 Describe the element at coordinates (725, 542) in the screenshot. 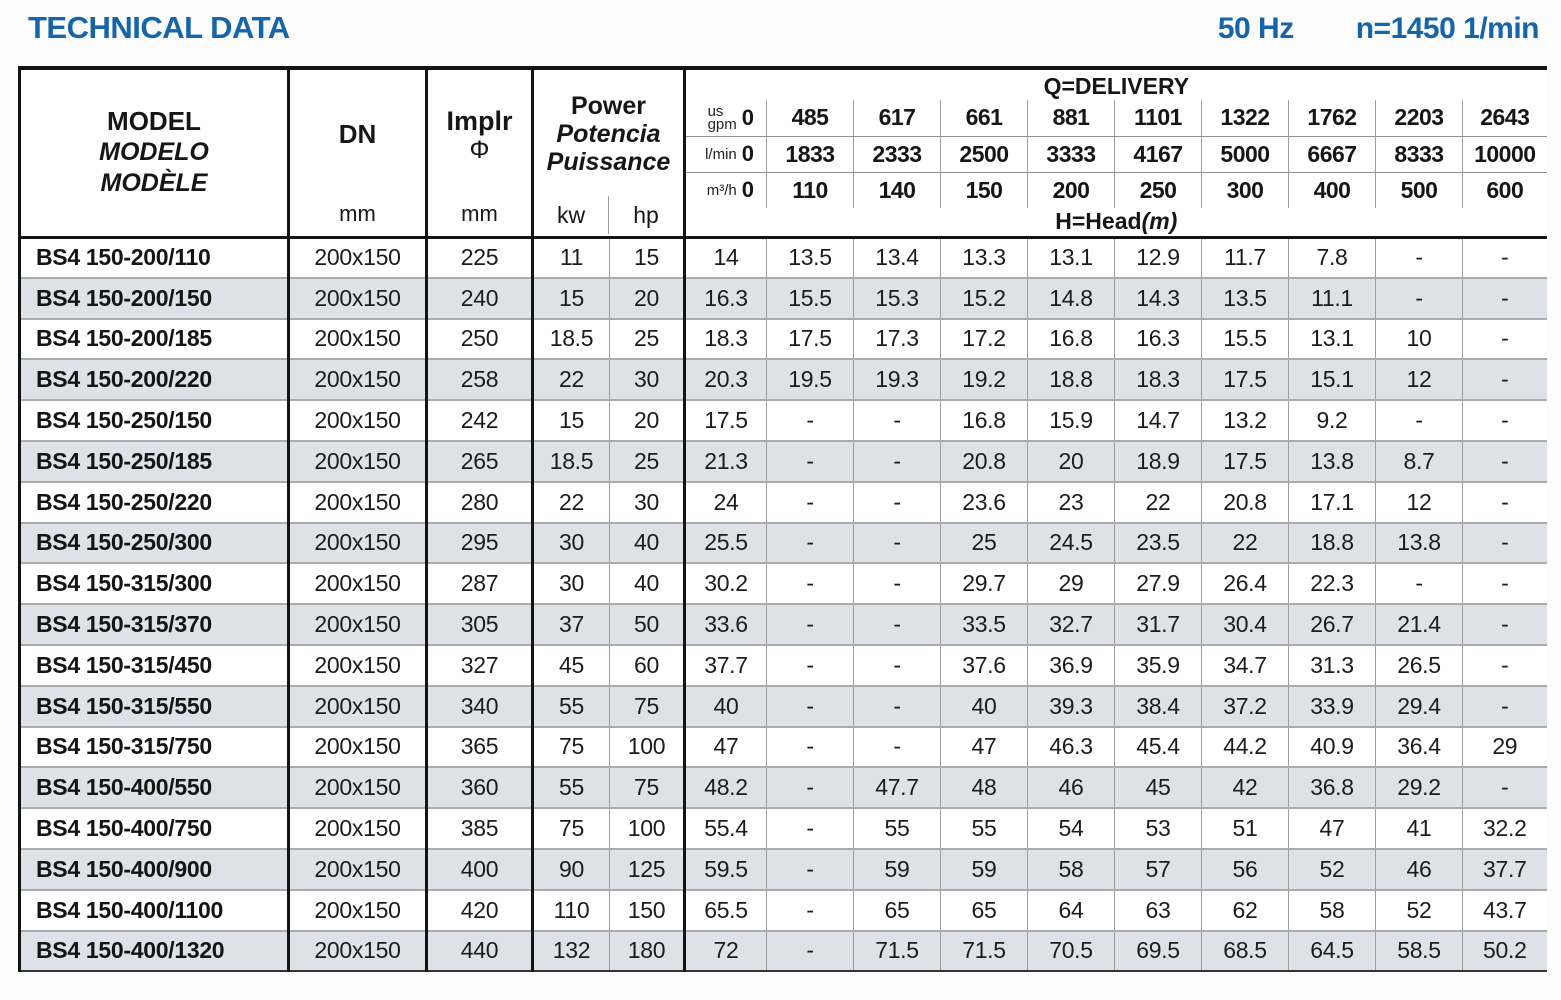

I see `head-value-cell: 25.5` at that location.